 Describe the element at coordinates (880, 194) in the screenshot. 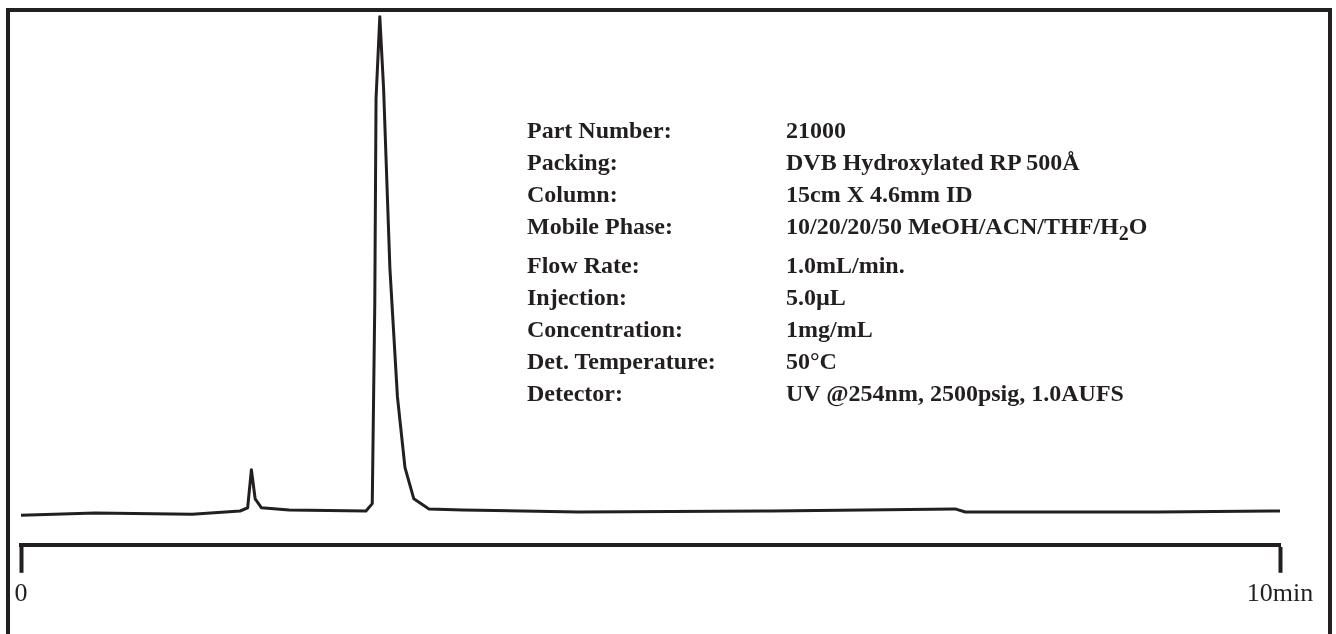

I see `annotation: 15cm X 4.6mm ID` at that location.